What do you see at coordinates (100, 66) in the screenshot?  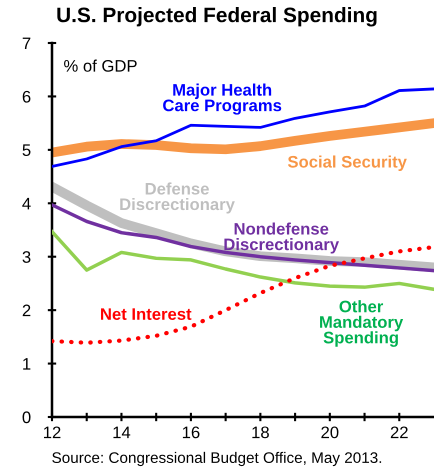 I see `y-axis-title: % of GDP` at bounding box center [100, 66].